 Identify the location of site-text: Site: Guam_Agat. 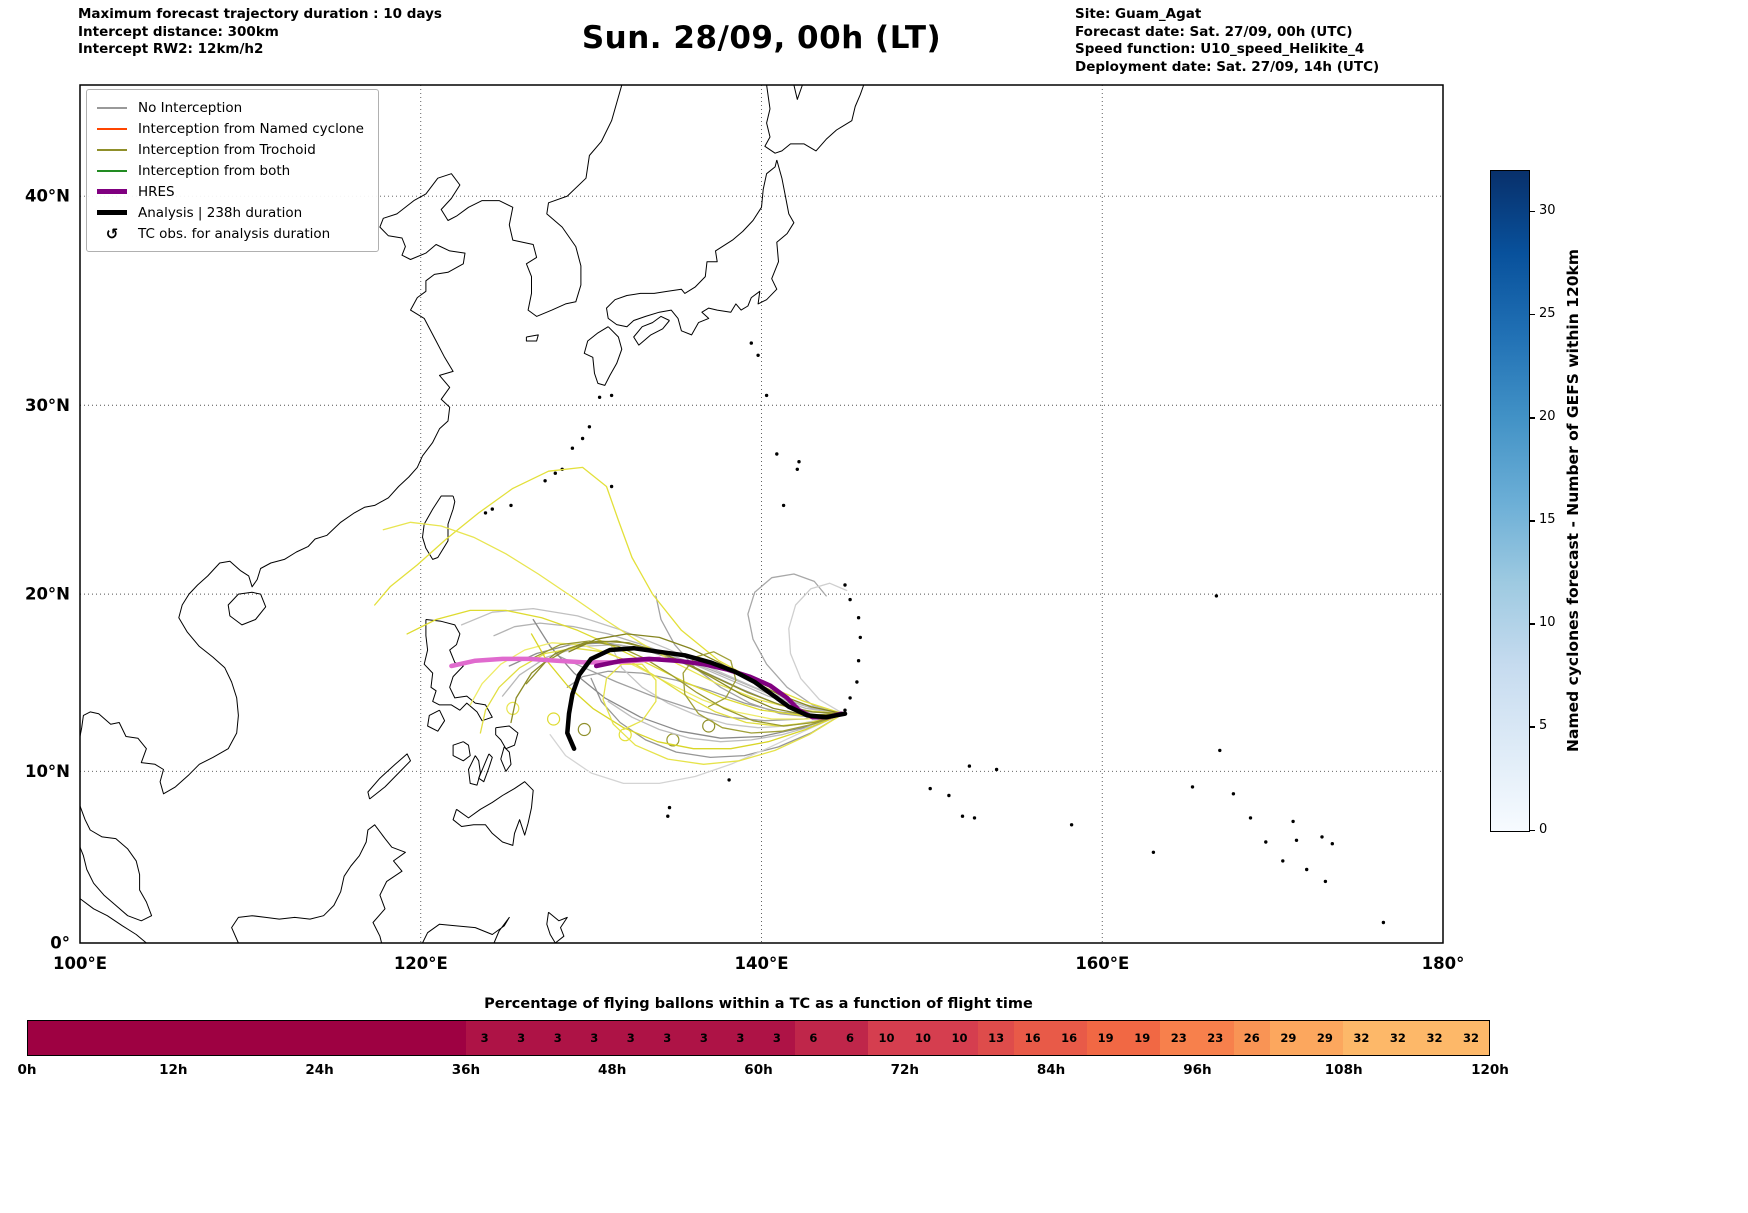
(1138, 14).